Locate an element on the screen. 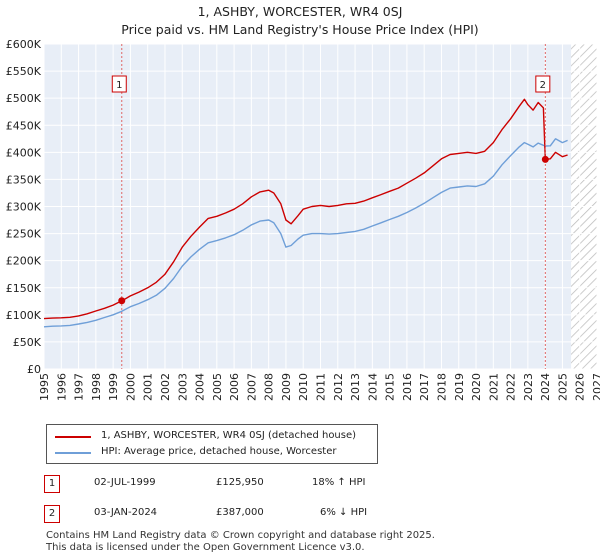 The height and width of the screenshot is (560, 600). x-tick-label: 2009 is located at coordinates (286, 387).